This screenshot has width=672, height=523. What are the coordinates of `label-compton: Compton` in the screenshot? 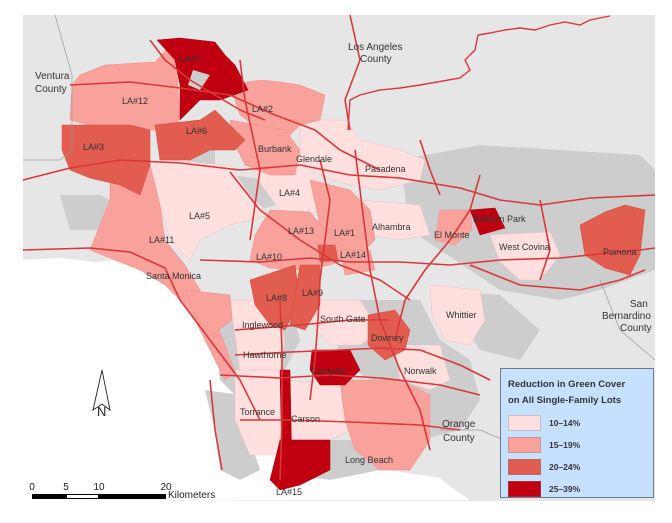 It's located at (329, 371).